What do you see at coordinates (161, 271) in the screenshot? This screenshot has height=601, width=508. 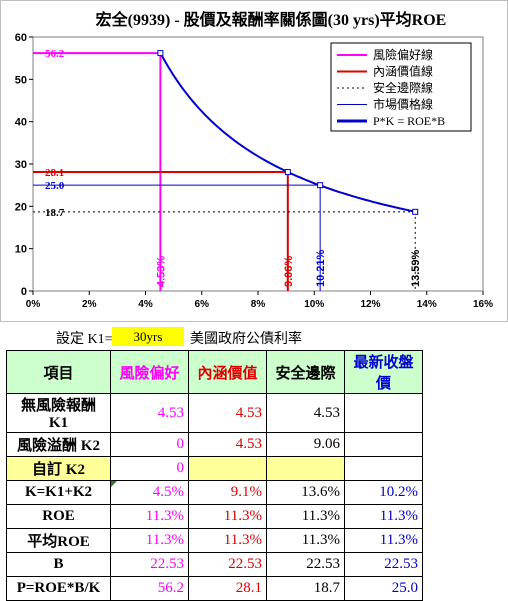 I see `pct-label: 4.53%` at bounding box center [161, 271].